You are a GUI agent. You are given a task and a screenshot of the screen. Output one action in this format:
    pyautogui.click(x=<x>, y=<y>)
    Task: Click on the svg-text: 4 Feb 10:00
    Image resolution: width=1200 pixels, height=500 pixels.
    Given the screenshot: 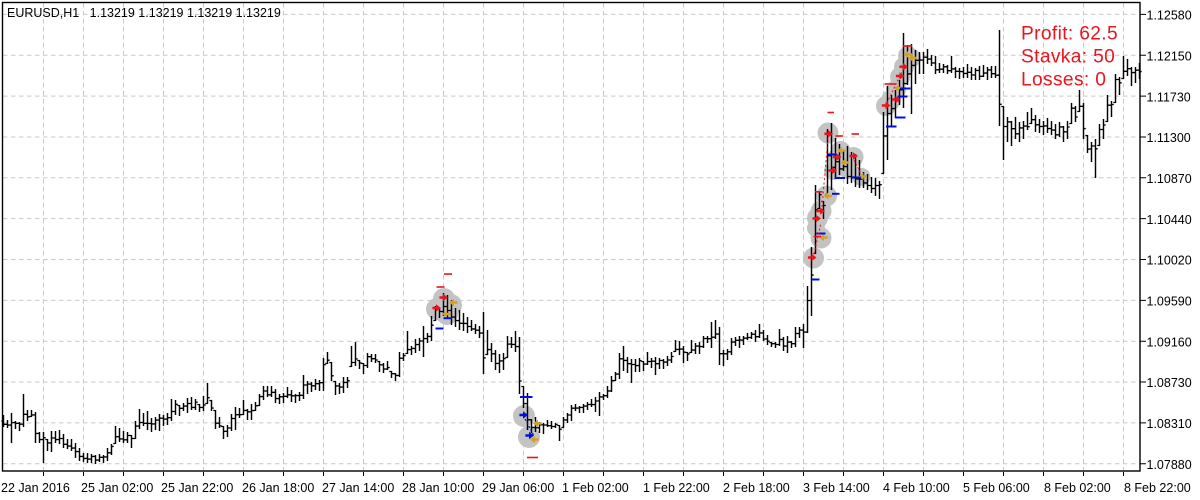 What is the action you would take?
    pyautogui.click(x=916, y=488)
    